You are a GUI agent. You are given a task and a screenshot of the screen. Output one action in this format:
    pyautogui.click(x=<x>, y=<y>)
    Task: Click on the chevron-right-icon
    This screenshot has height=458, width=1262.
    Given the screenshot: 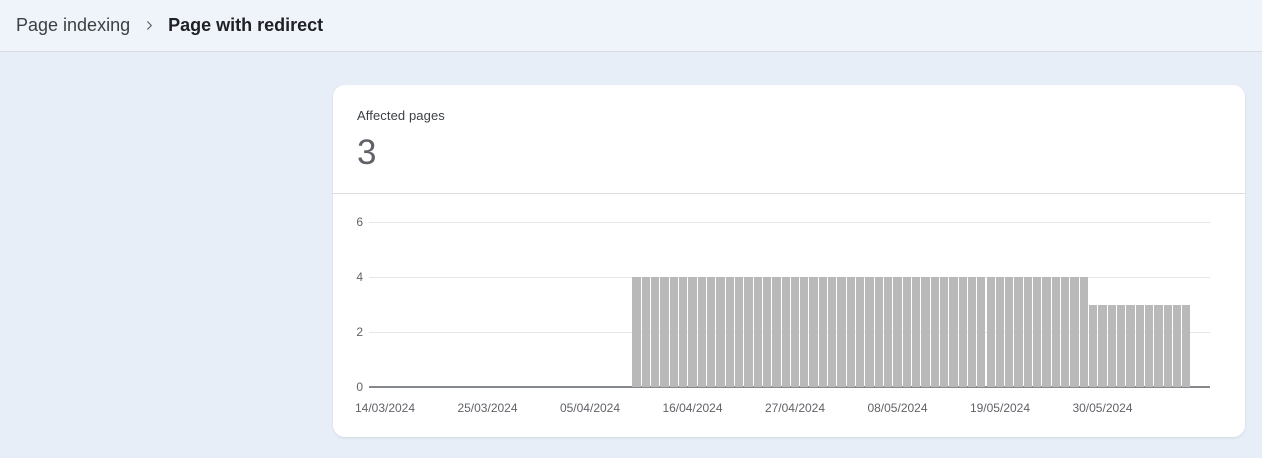 What is the action you would take?
    pyautogui.click(x=149, y=25)
    